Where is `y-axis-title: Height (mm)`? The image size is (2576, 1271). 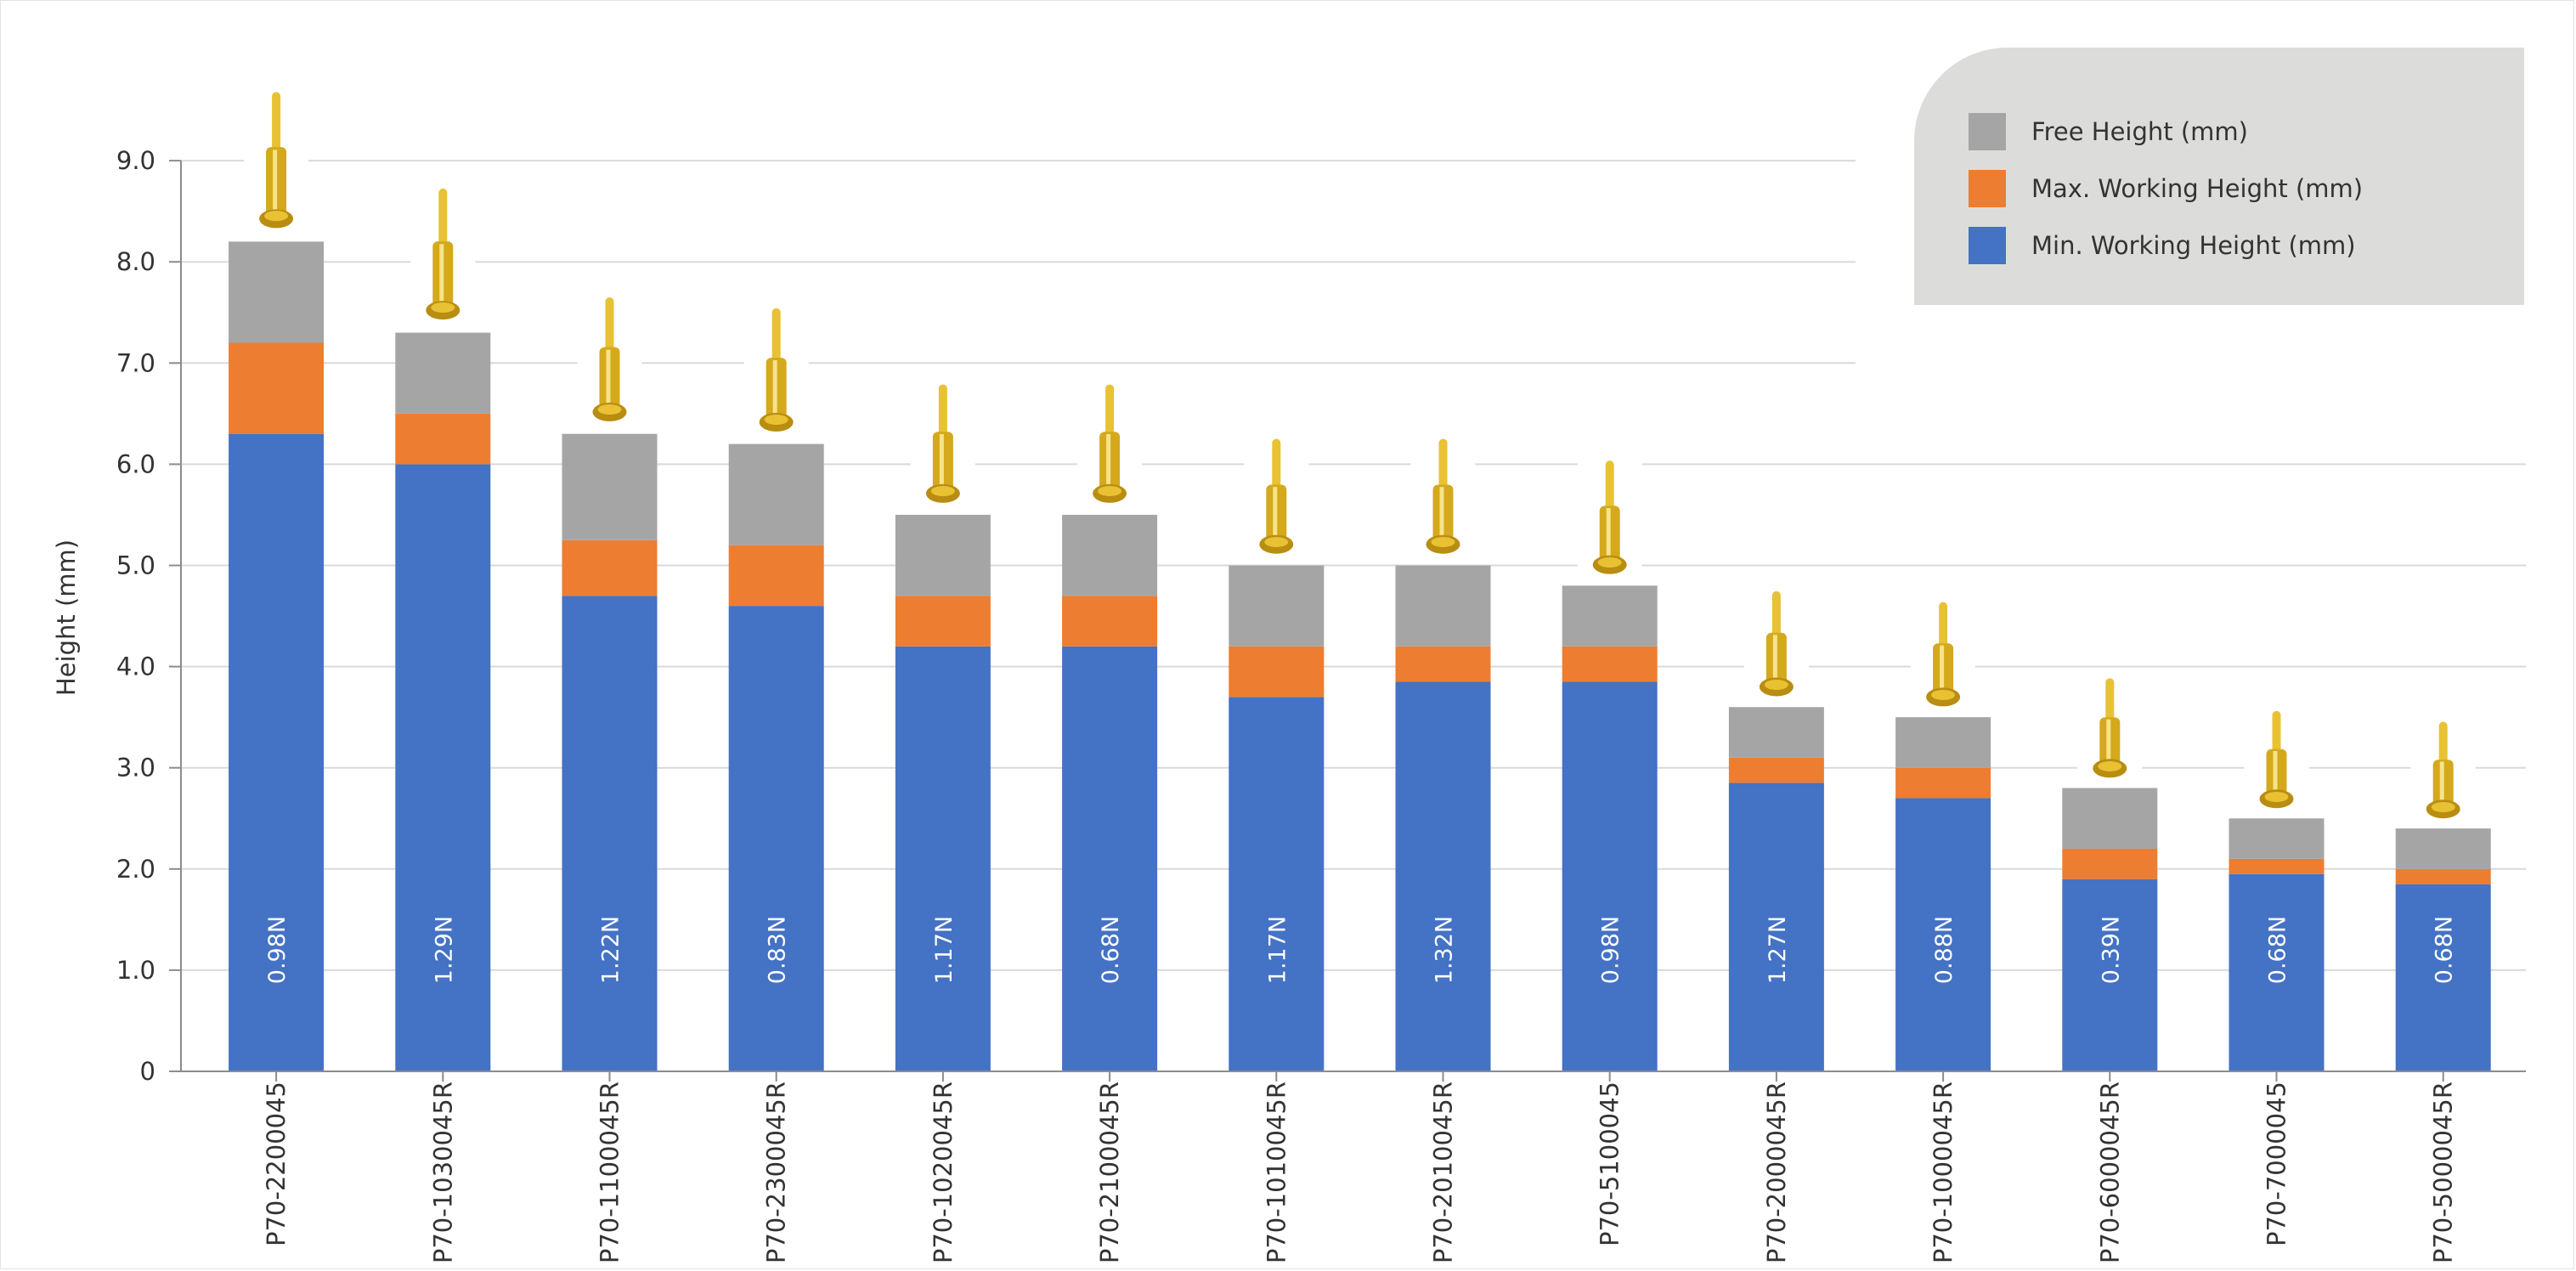 y-axis-title: Height (mm) is located at coordinates (66, 617).